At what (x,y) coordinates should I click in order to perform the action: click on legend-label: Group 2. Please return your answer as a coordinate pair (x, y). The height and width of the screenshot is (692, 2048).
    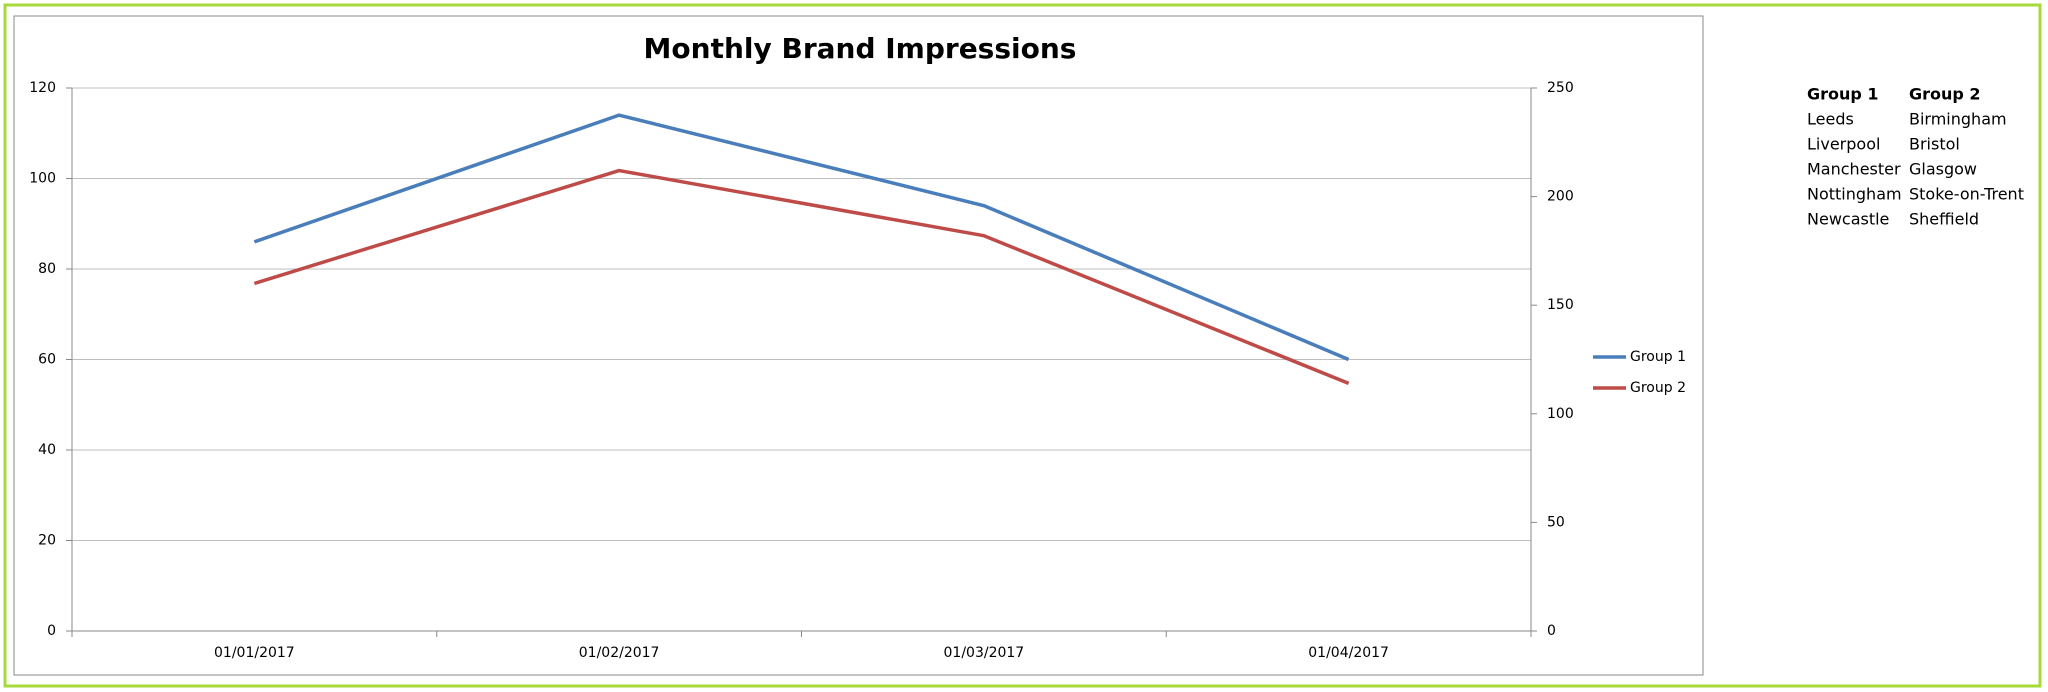
    Looking at the image, I should click on (1658, 388).